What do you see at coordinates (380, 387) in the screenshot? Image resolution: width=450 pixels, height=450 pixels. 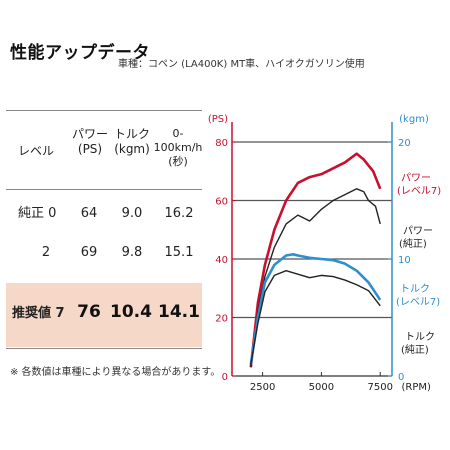 I see `x-tick-label: 7500` at bounding box center [380, 387].